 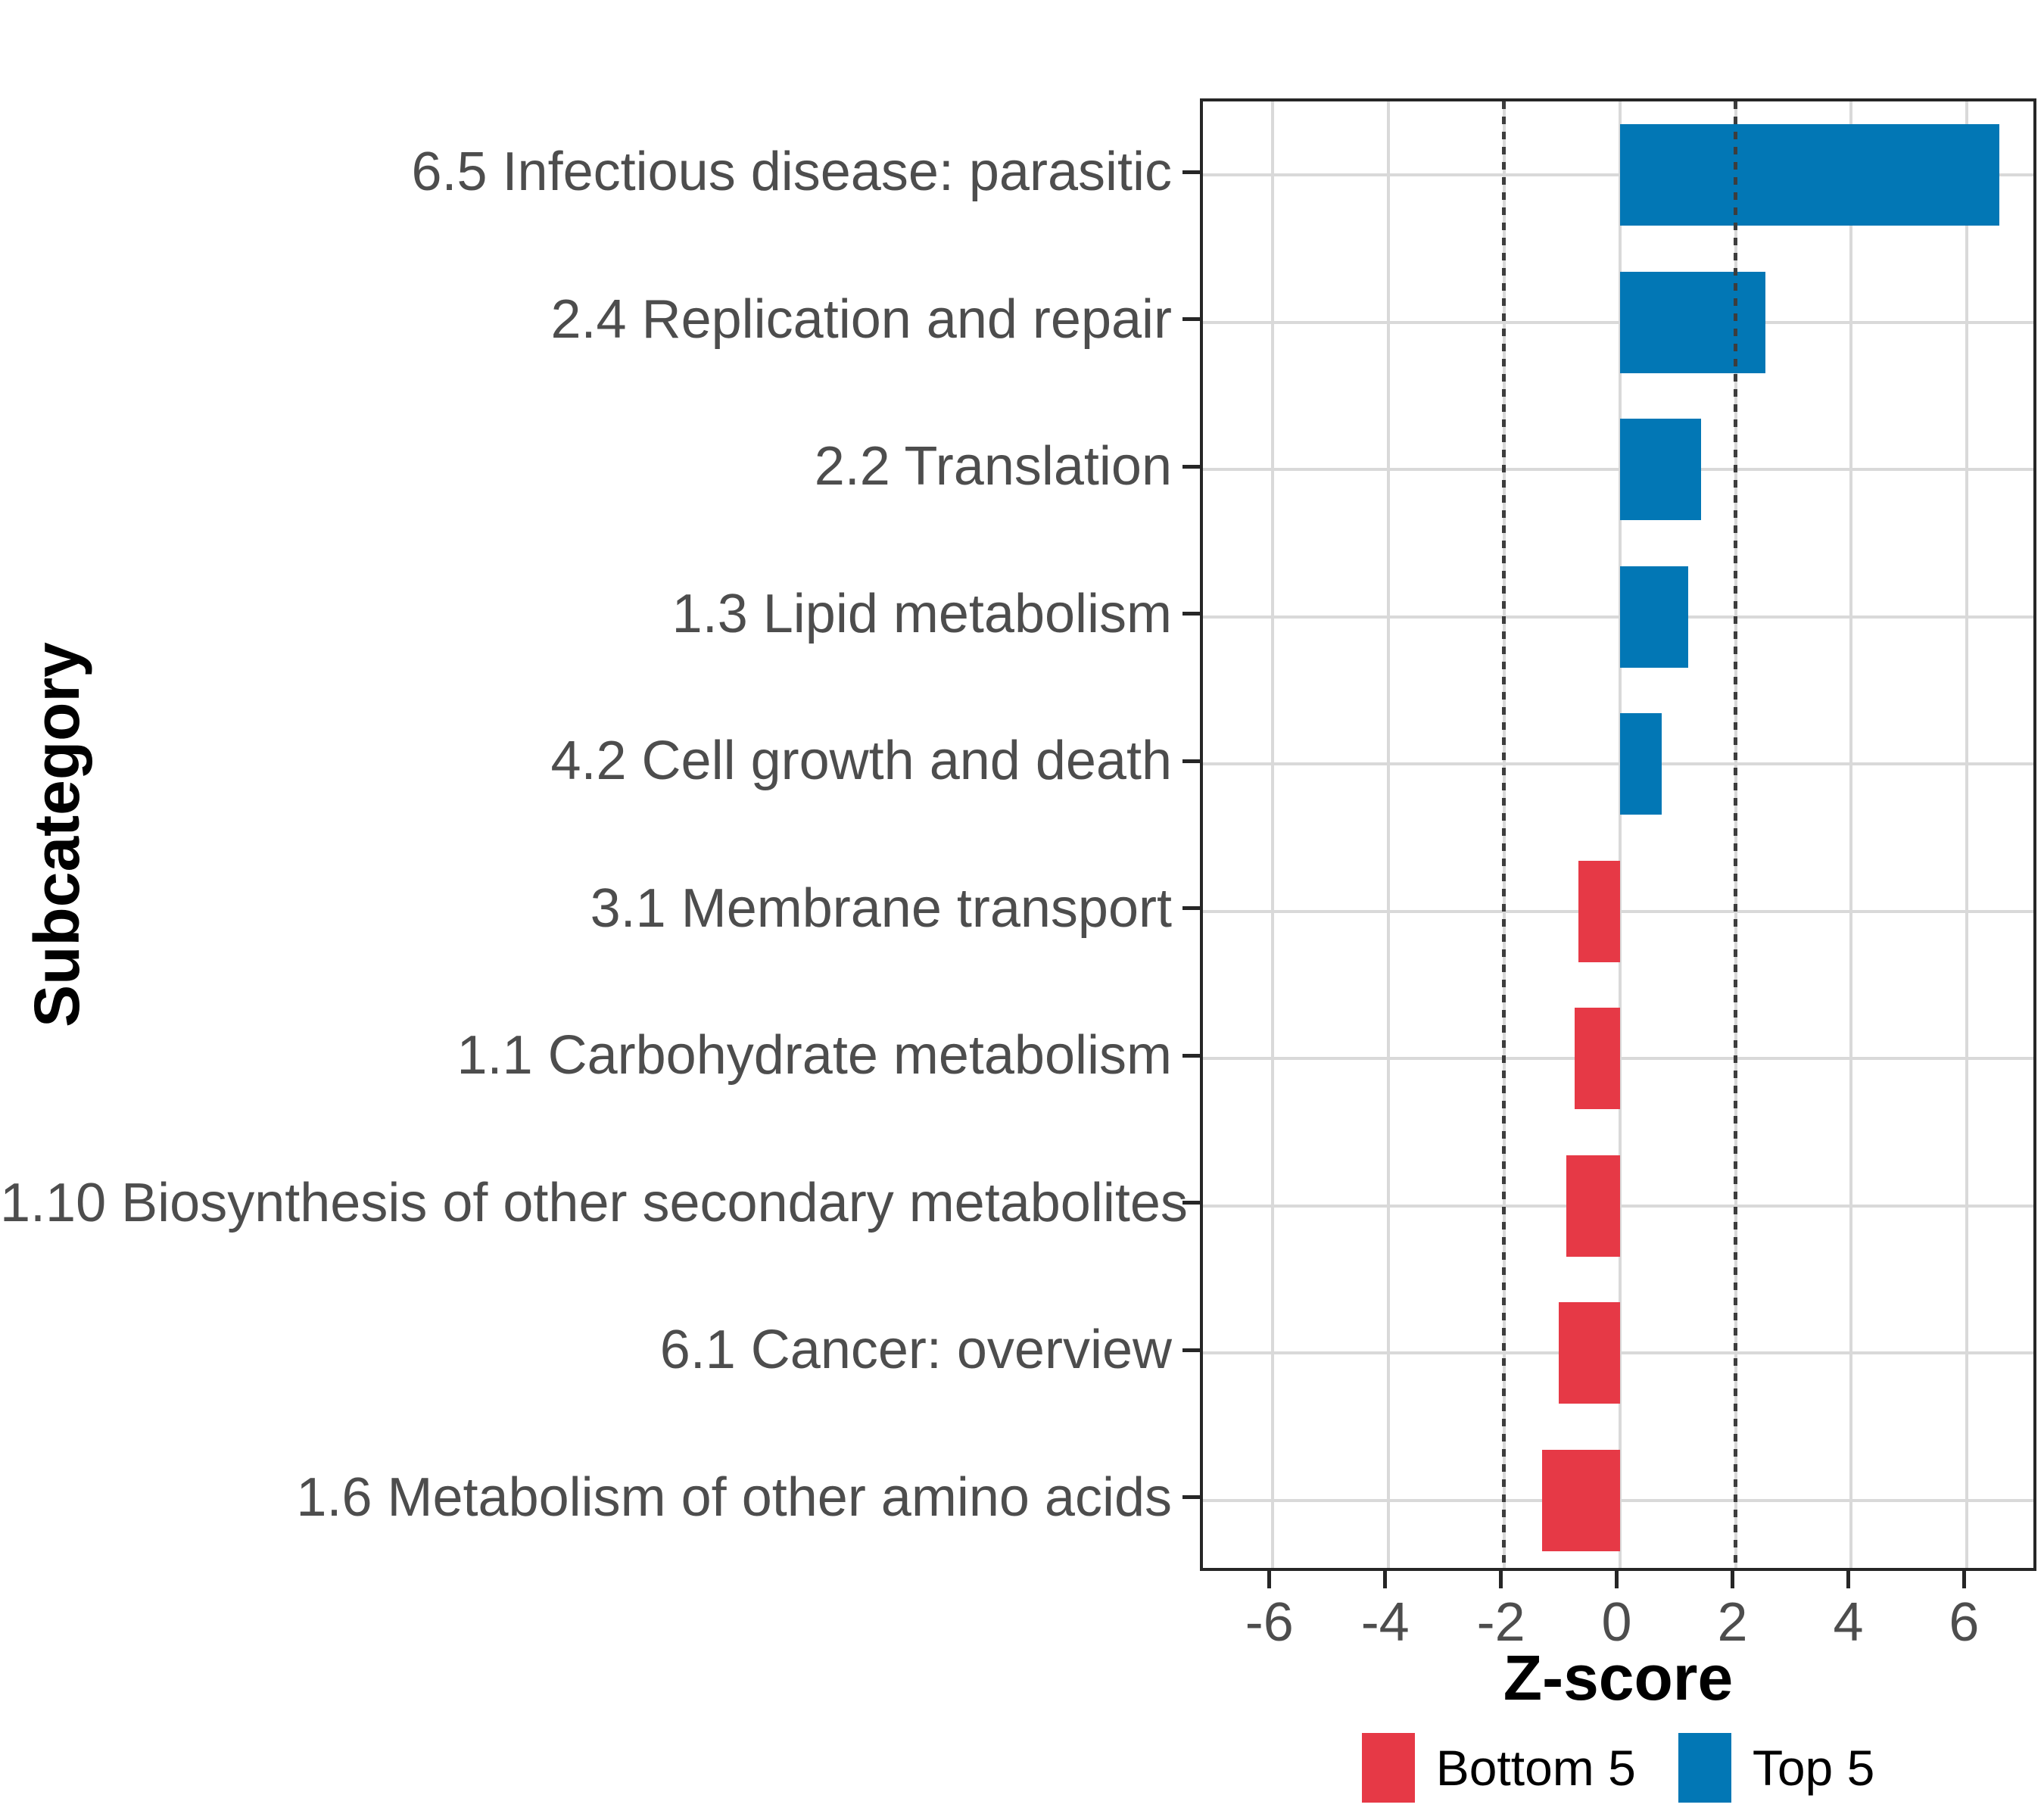 What do you see at coordinates (56, 834) in the screenshot?
I see `y-axis-title: Subcategory` at bounding box center [56, 834].